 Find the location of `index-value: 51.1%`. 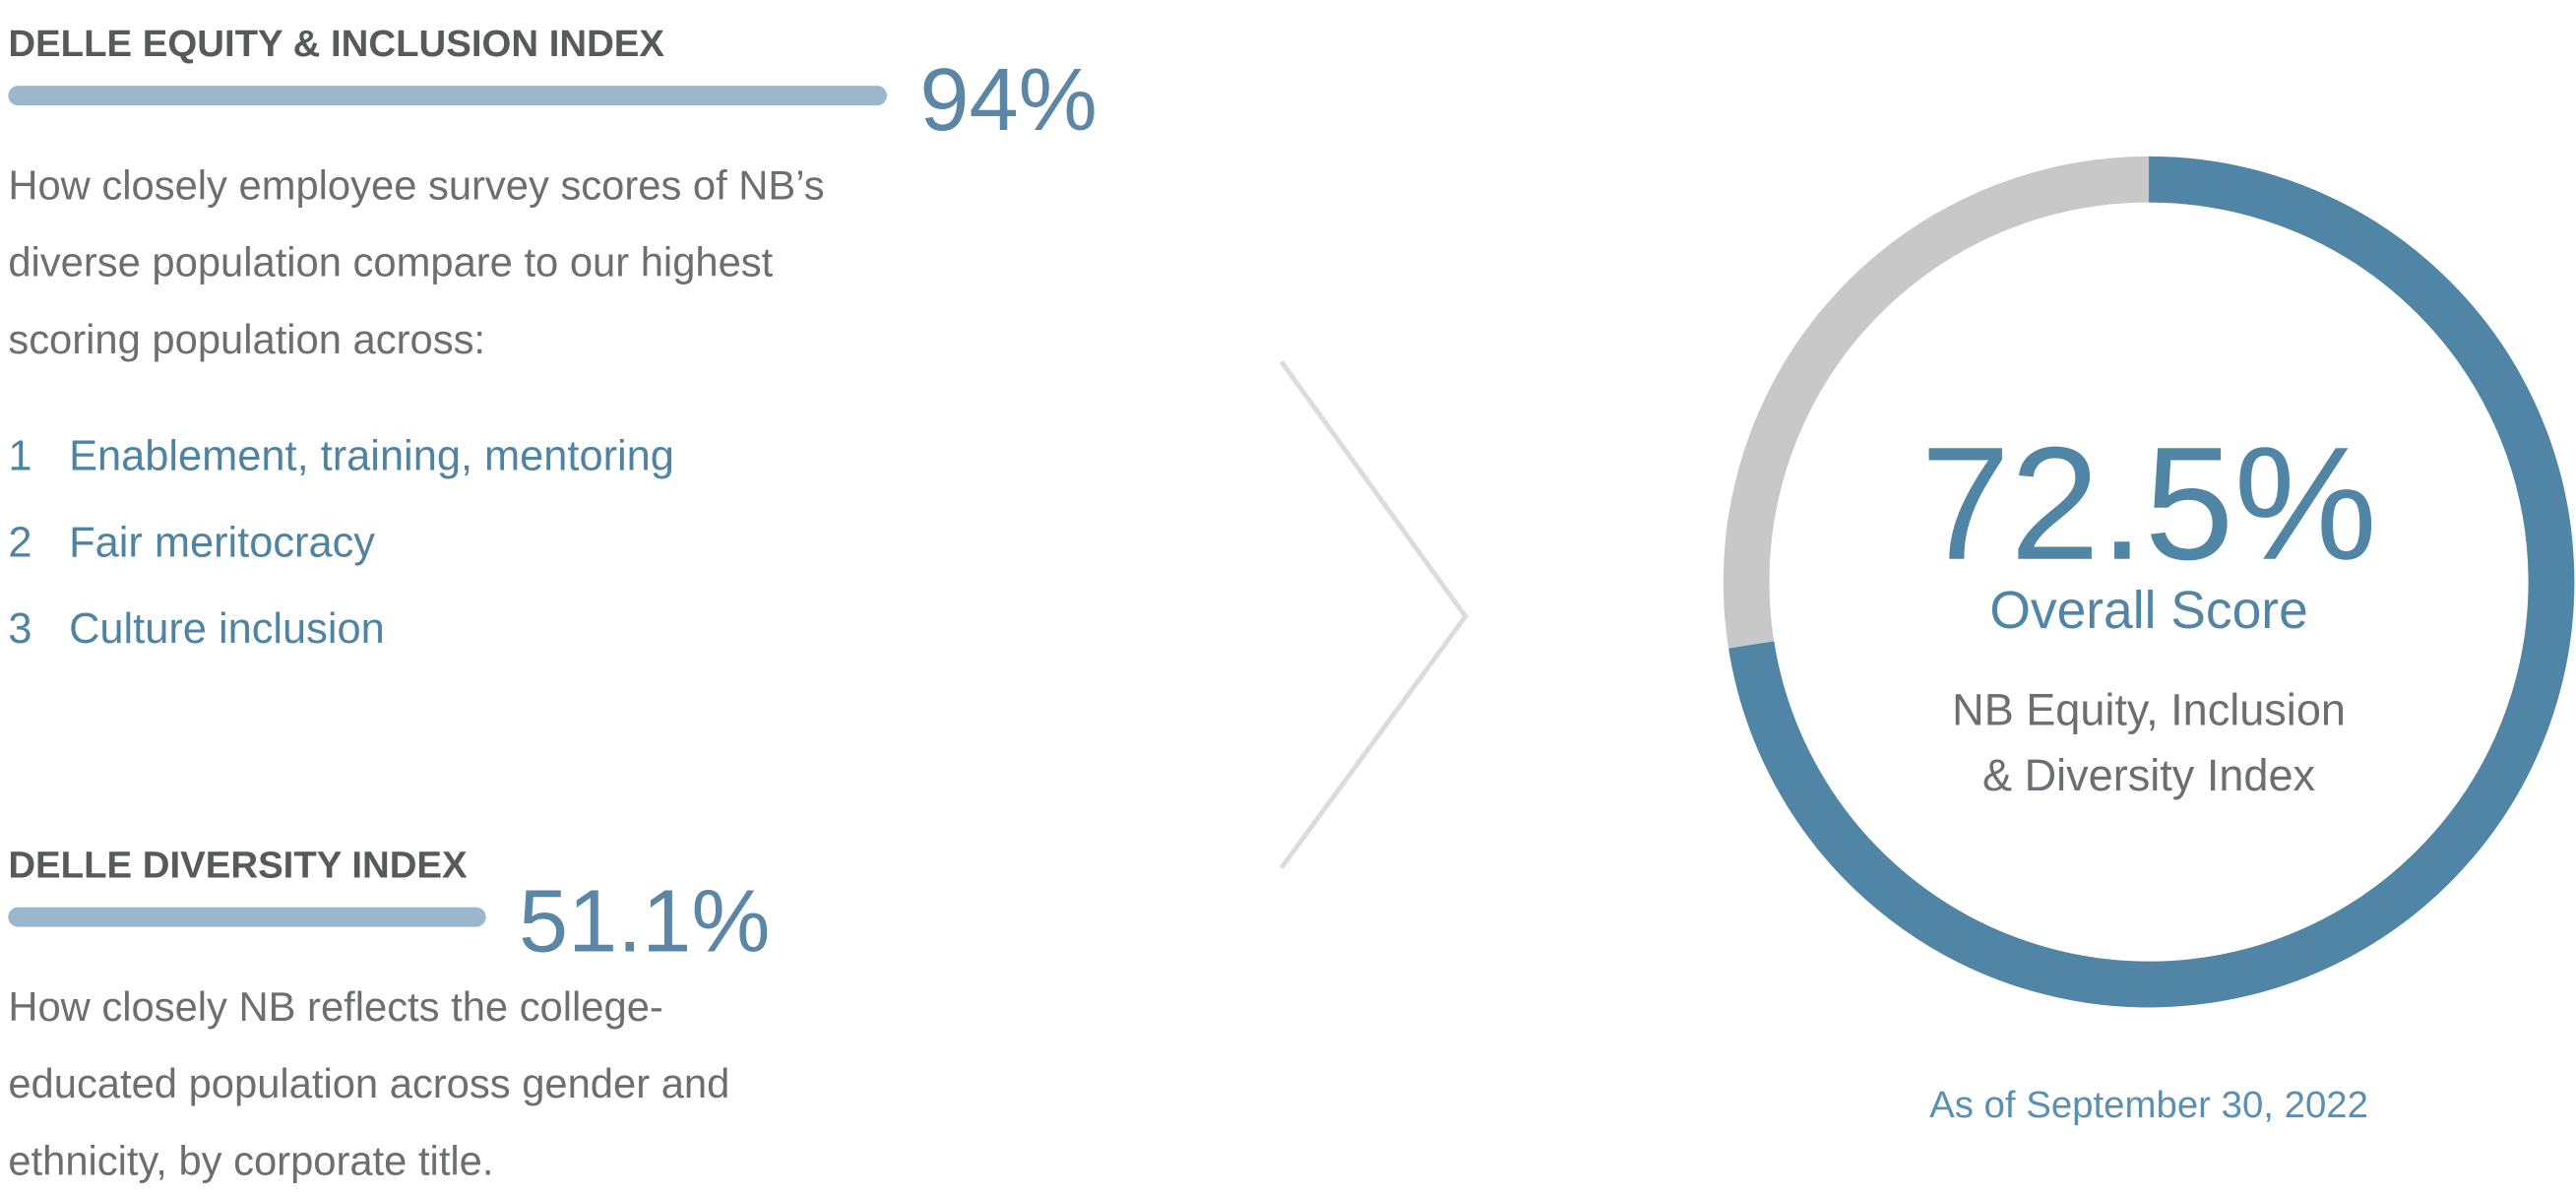

index-value: 51.1% is located at coordinates (645, 922).